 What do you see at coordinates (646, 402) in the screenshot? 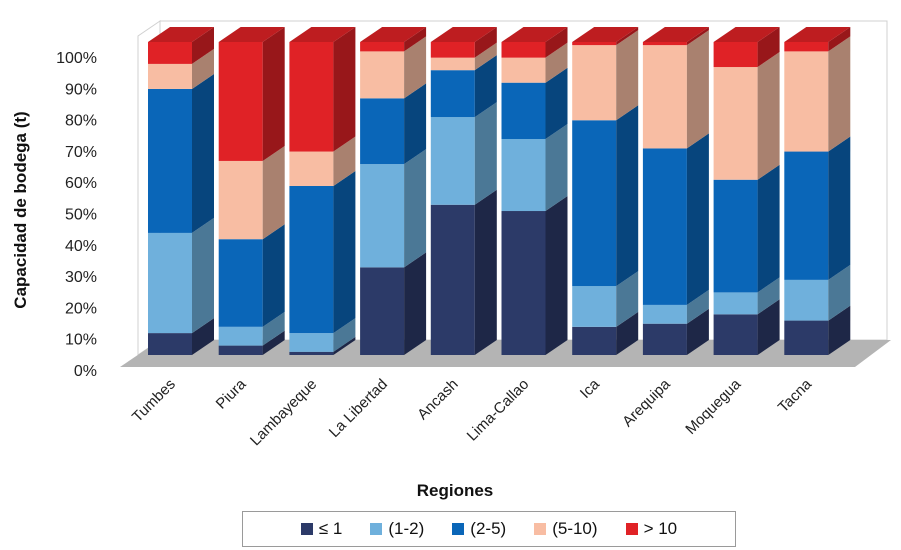
I see `x-category-label: Arequipa` at bounding box center [646, 402].